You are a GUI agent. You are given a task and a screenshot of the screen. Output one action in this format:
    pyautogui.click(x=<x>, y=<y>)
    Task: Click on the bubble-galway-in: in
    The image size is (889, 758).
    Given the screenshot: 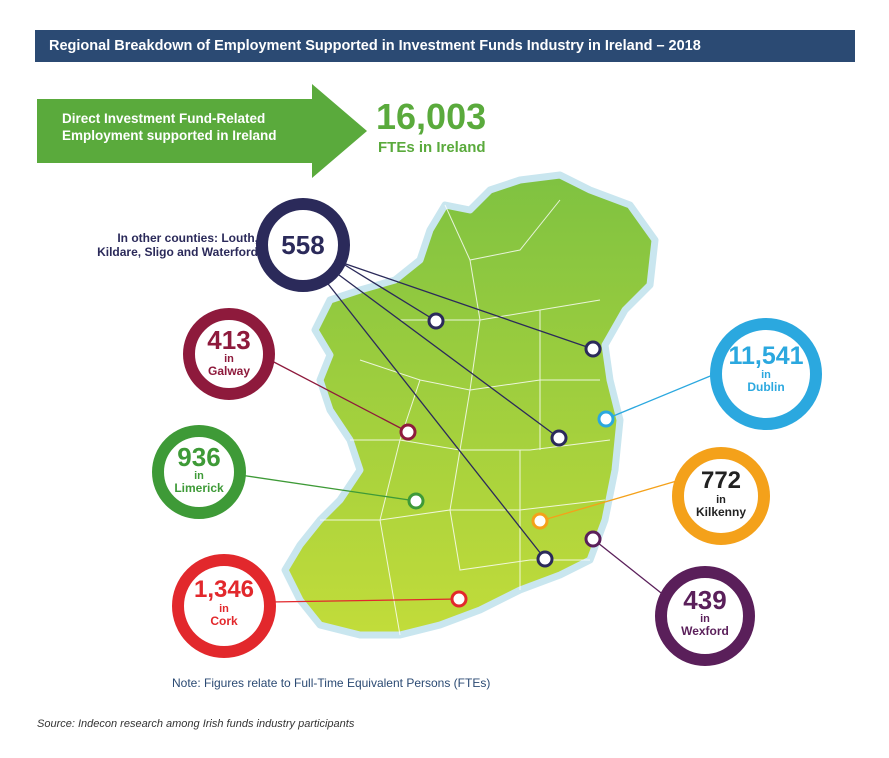 What is the action you would take?
    pyautogui.click(x=229, y=359)
    